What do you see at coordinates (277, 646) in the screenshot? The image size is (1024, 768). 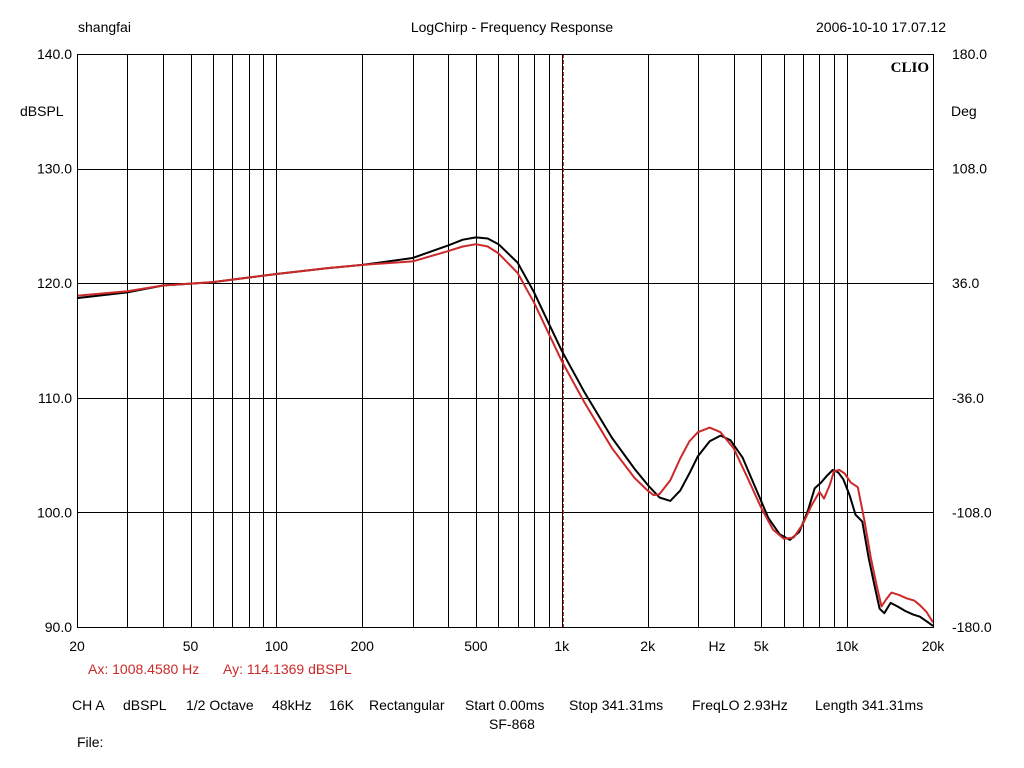 I see `x-tick-label: 100` at bounding box center [277, 646].